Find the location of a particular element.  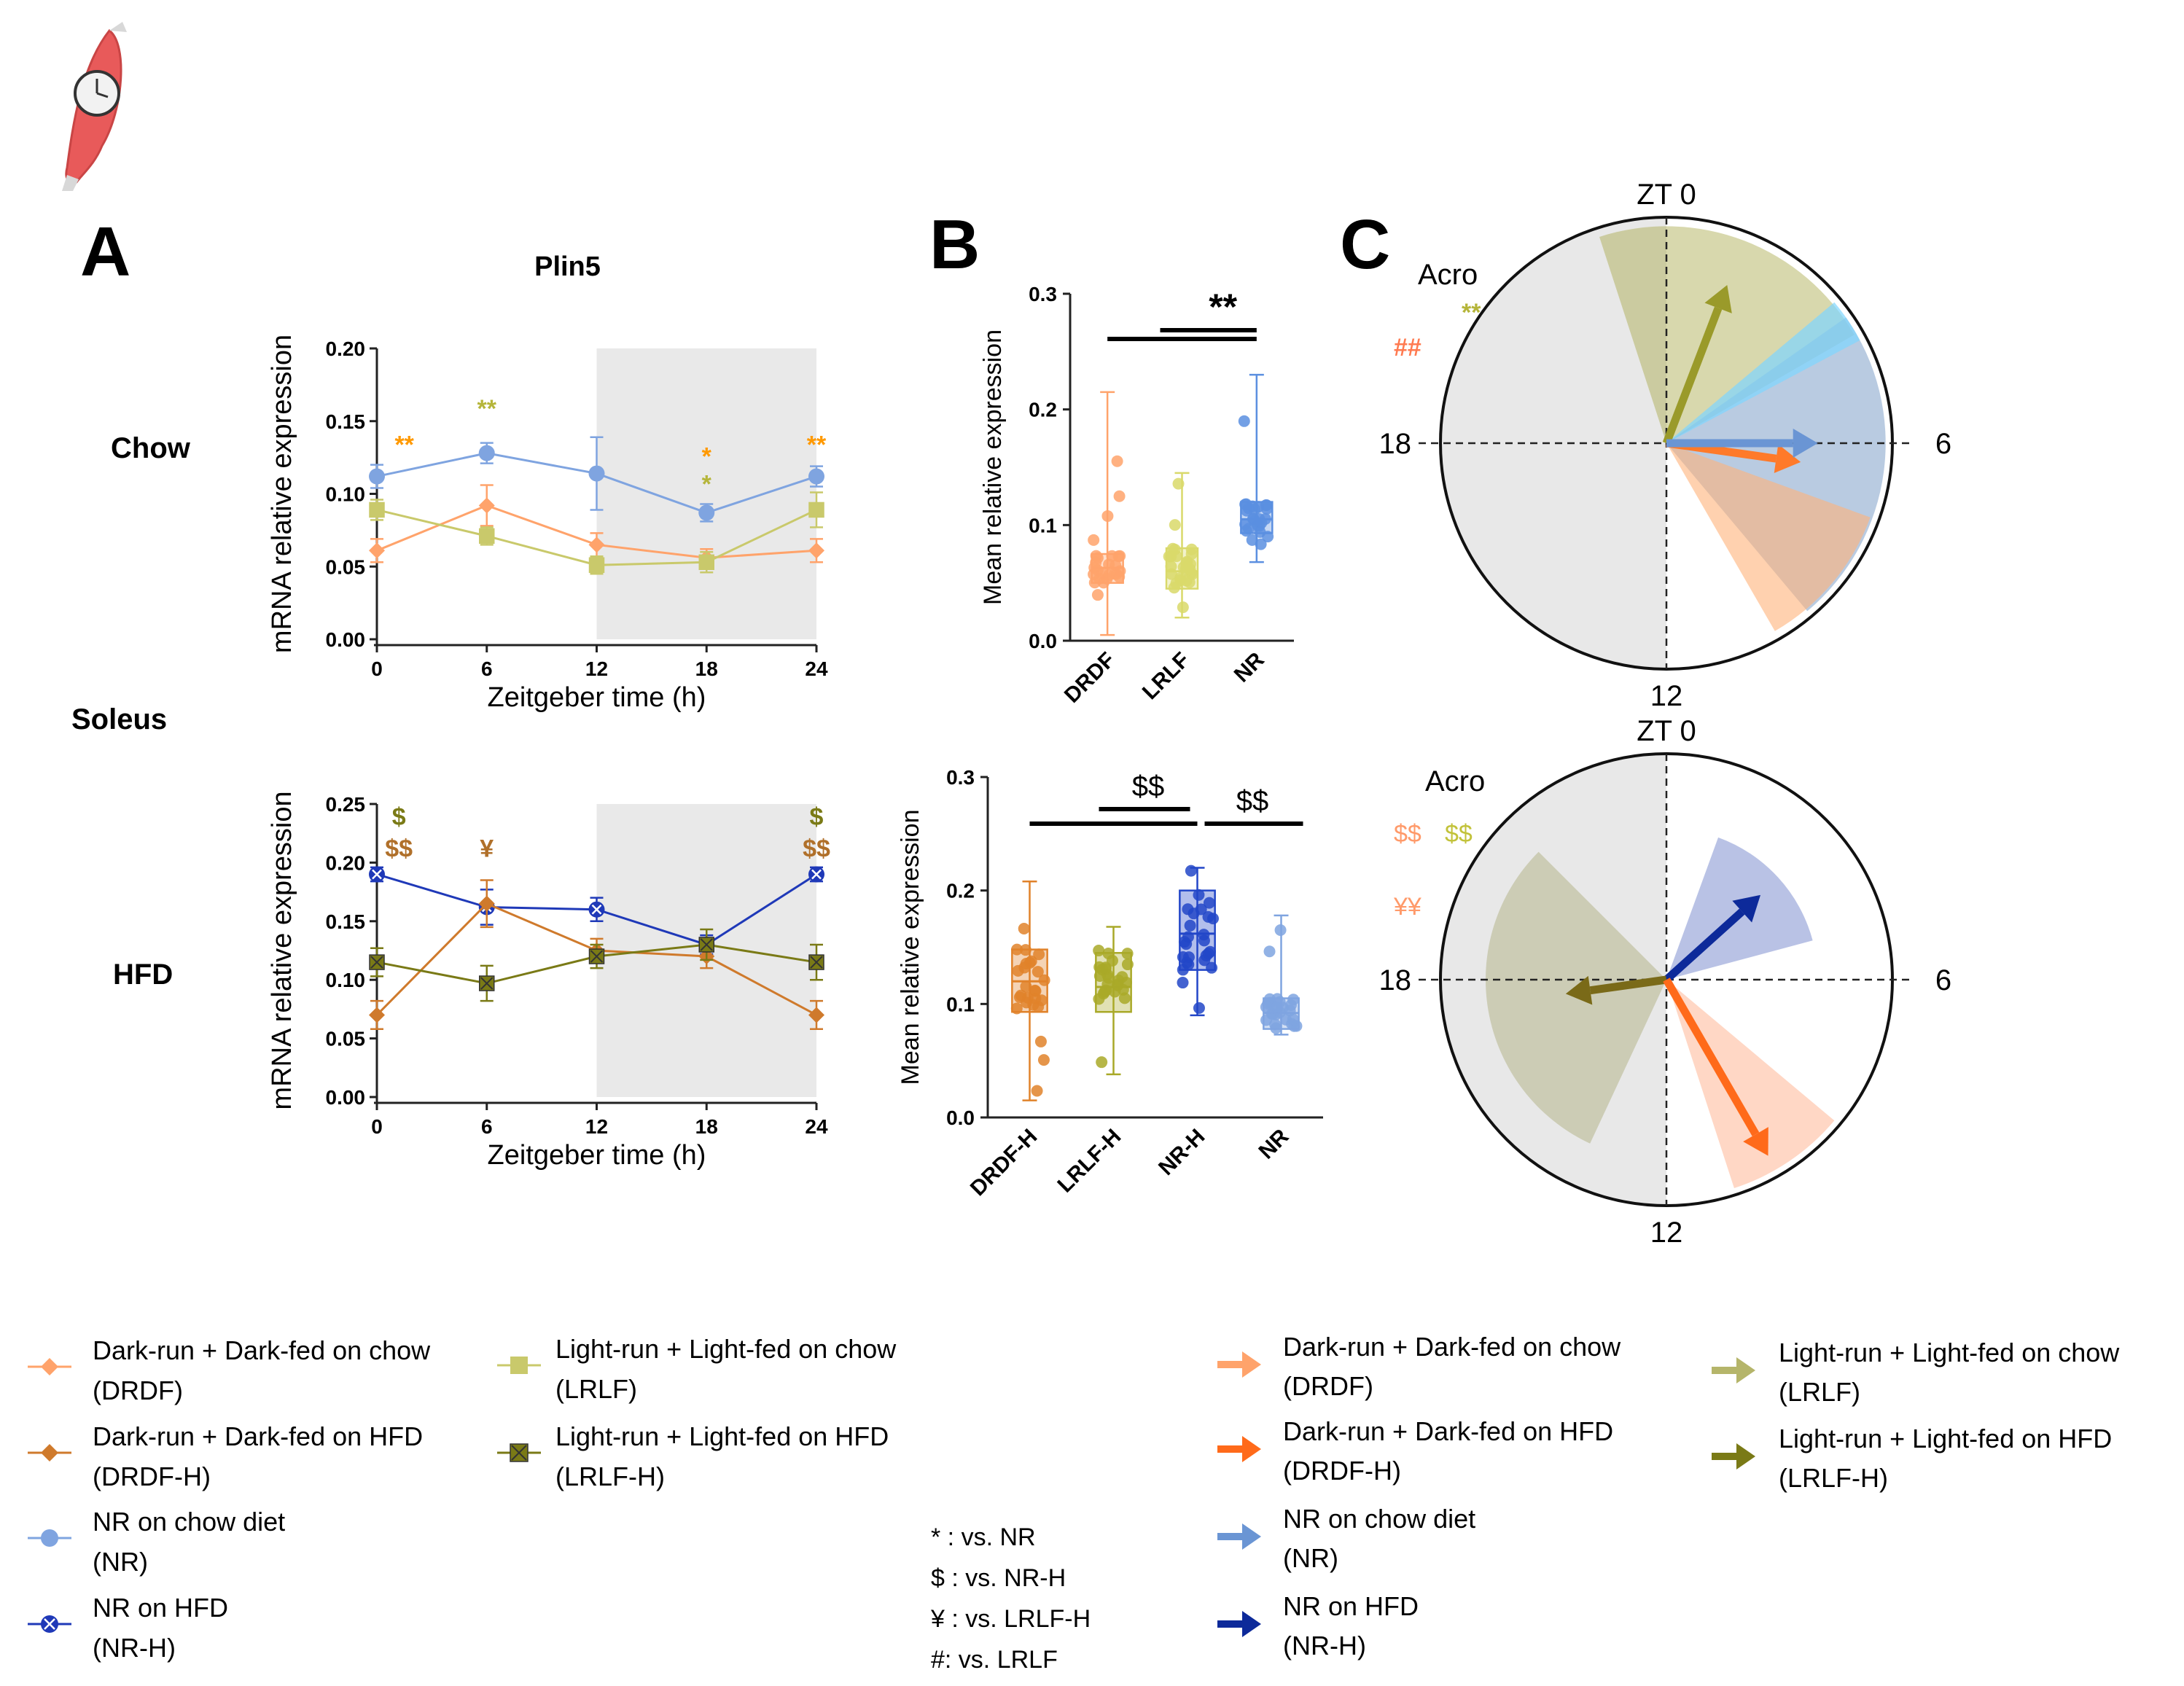

label-left: 18 is located at coordinates (1395, 444).